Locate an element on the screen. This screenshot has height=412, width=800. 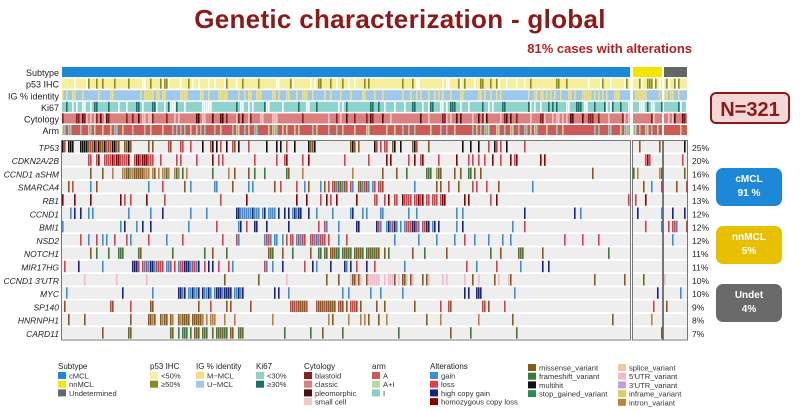
track-label: Ki67 is located at coordinates (50, 108).